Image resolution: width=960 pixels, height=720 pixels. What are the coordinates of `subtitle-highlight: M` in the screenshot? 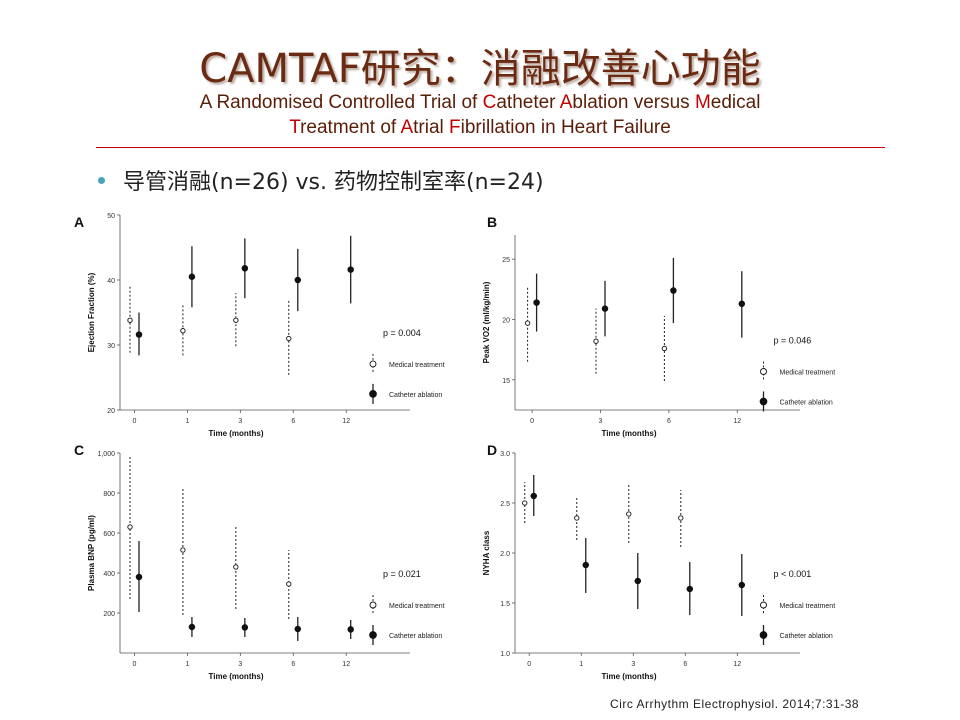 It's located at (702, 102).